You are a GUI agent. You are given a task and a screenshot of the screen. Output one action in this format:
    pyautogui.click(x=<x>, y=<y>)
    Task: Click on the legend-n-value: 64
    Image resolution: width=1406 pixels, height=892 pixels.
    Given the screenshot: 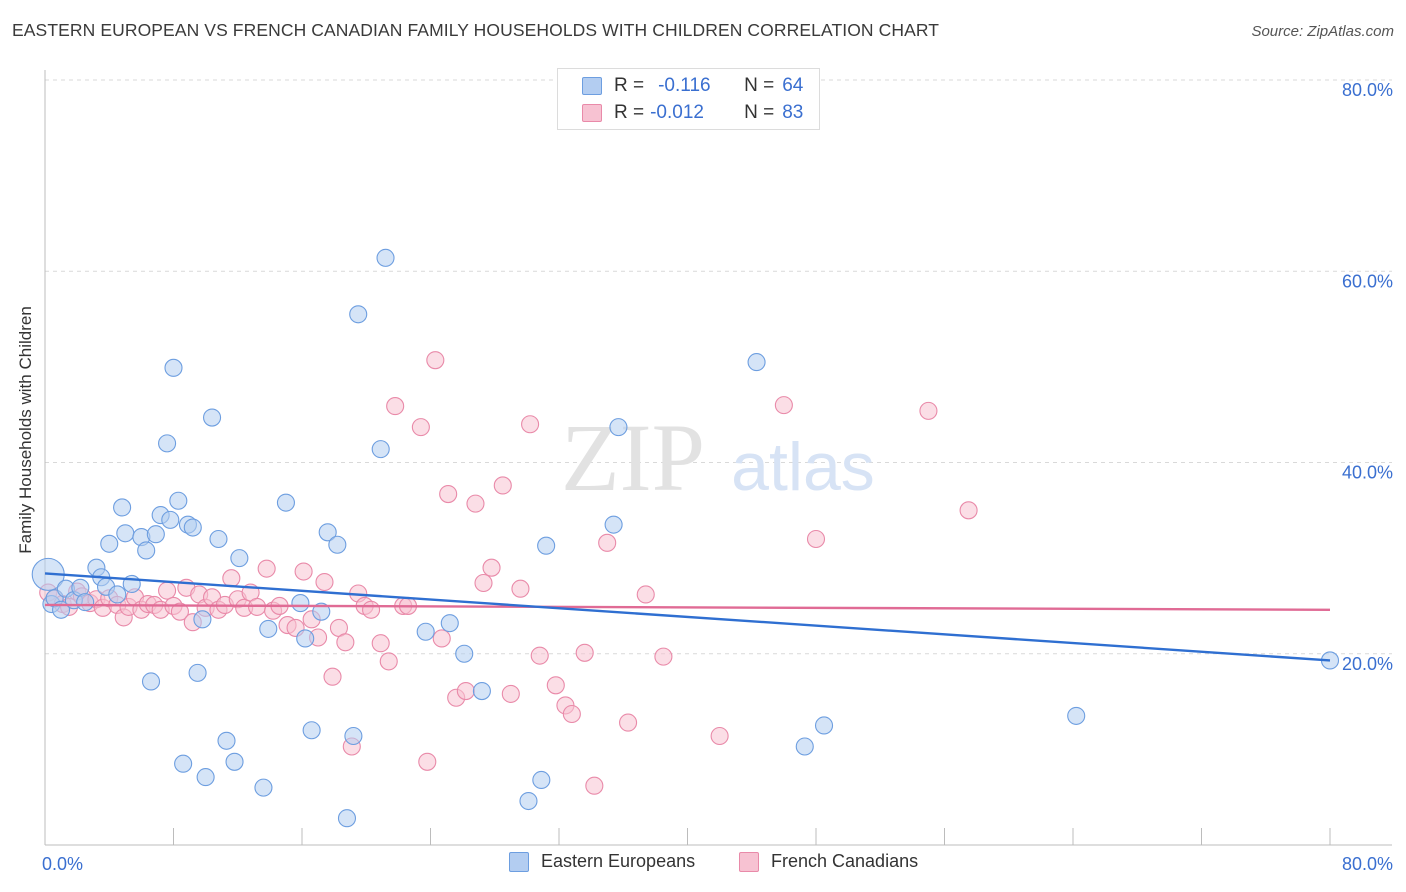 What is the action you would take?
    pyautogui.click(x=793, y=85)
    